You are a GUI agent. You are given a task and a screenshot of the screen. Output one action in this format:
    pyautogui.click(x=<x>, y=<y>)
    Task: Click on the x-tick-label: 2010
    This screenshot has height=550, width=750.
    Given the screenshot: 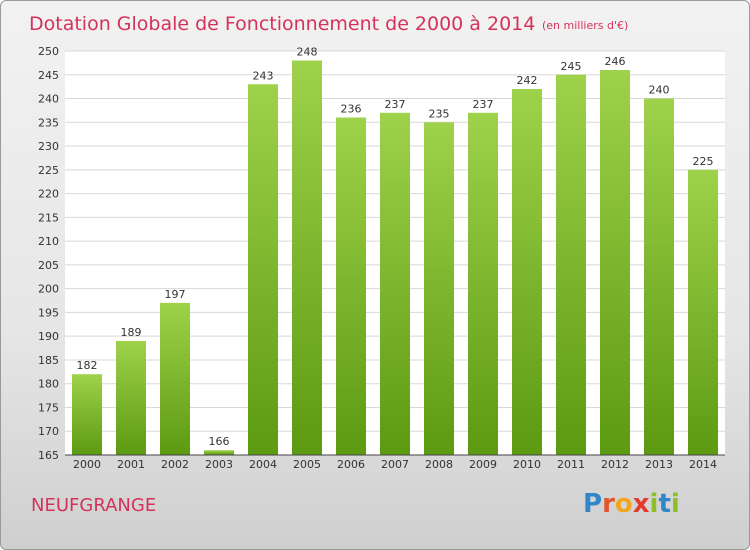 What is the action you would take?
    pyautogui.click(x=527, y=464)
    